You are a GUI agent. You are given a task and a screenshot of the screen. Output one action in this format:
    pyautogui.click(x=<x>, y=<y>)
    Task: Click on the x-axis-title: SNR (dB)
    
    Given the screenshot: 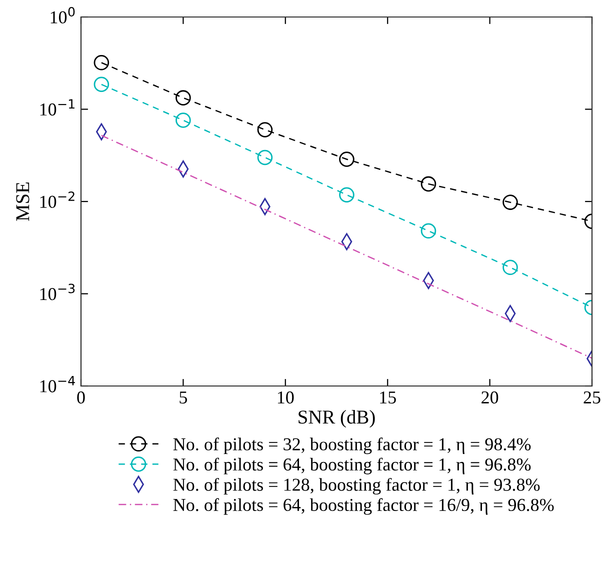 What is the action you would take?
    pyautogui.click(x=336, y=419)
    